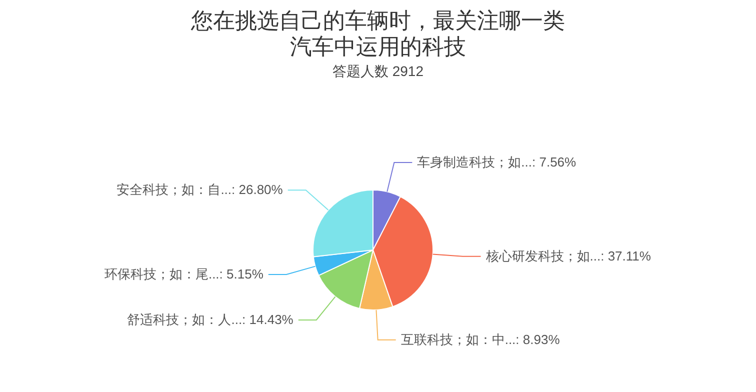 Image resolution: width=756 pixels, height=392 pixels. Describe the element at coordinates (497, 162) in the screenshot. I see `slice-label: 车身制造科技；如...: 7.56%` at that location.